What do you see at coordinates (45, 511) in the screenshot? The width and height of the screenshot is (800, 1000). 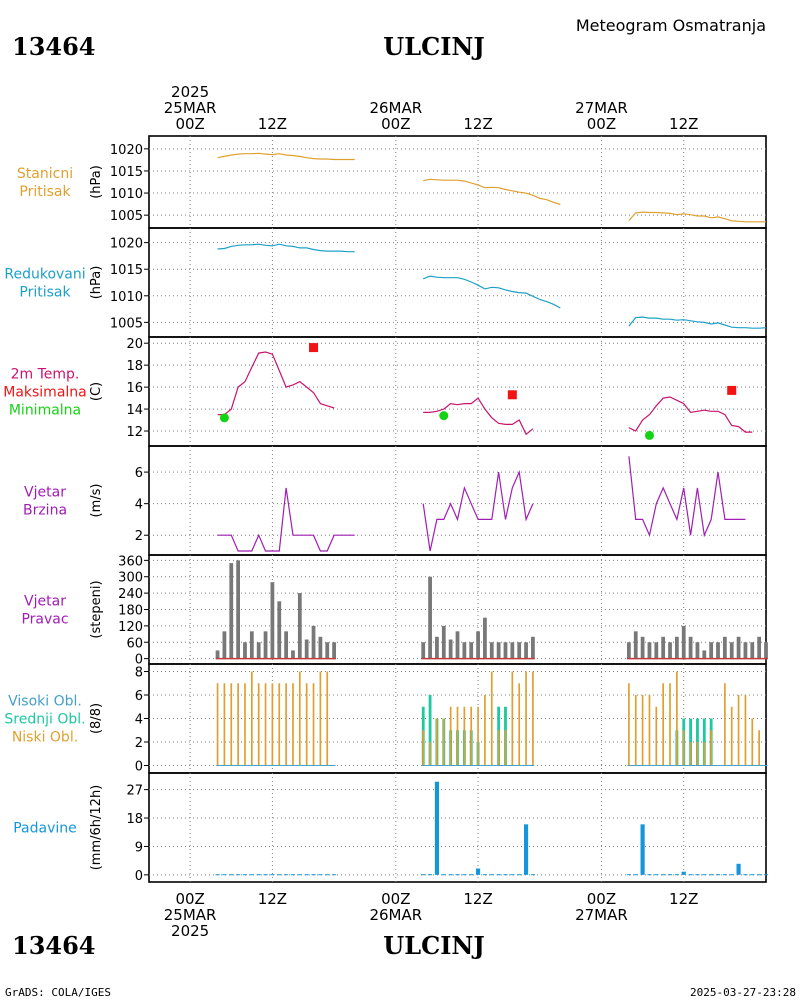 I see `panel-title: Brzina` at bounding box center [45, 511].